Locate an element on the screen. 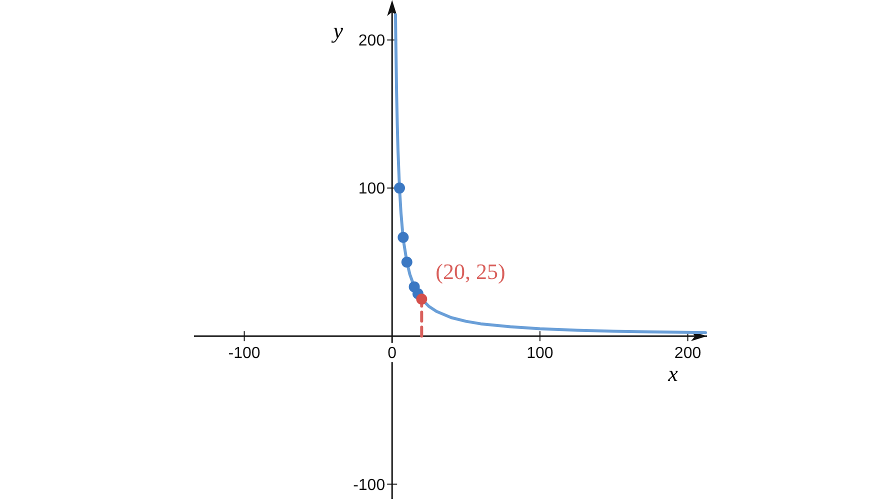 This screenshot has width=870, height=500. y-tick-label: 200 is located at coordinates (372, 41).